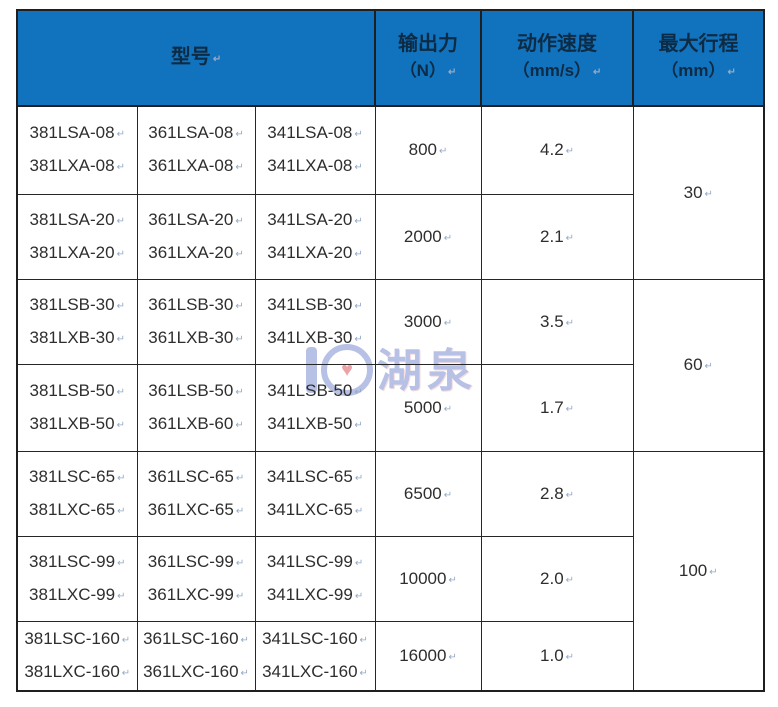  I want to click on model-code: 361LXA-20, so click(191, 252).